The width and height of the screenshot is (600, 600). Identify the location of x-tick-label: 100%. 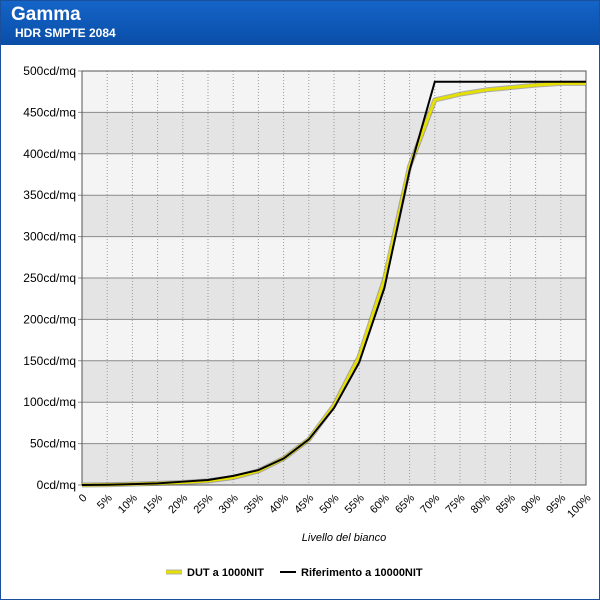
(579, 506).